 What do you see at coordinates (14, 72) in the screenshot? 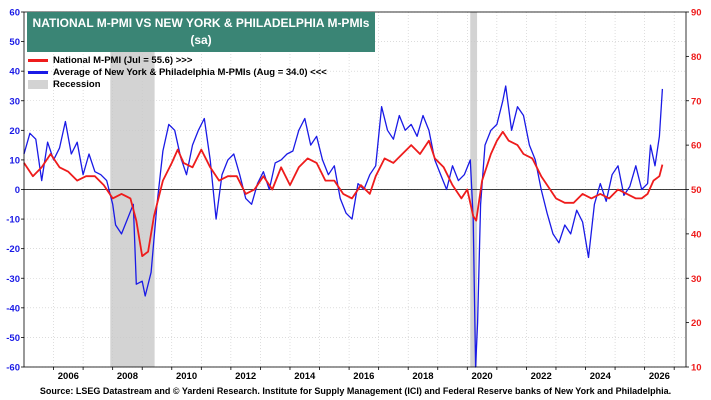
I see `y-left-tick-label: 40` at bounding box center [14, 72].